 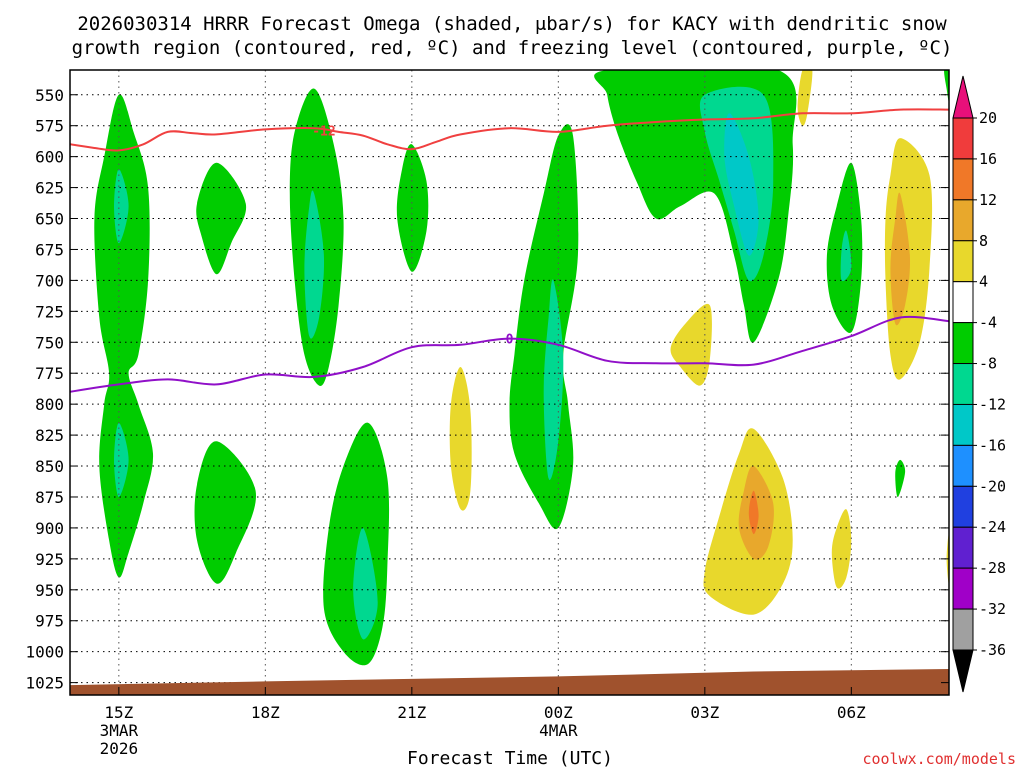 What do you see at coordinates (992, 486) in the screenshot?
I see `colorbar-label--20: -20` at bounding box center [992, 486].